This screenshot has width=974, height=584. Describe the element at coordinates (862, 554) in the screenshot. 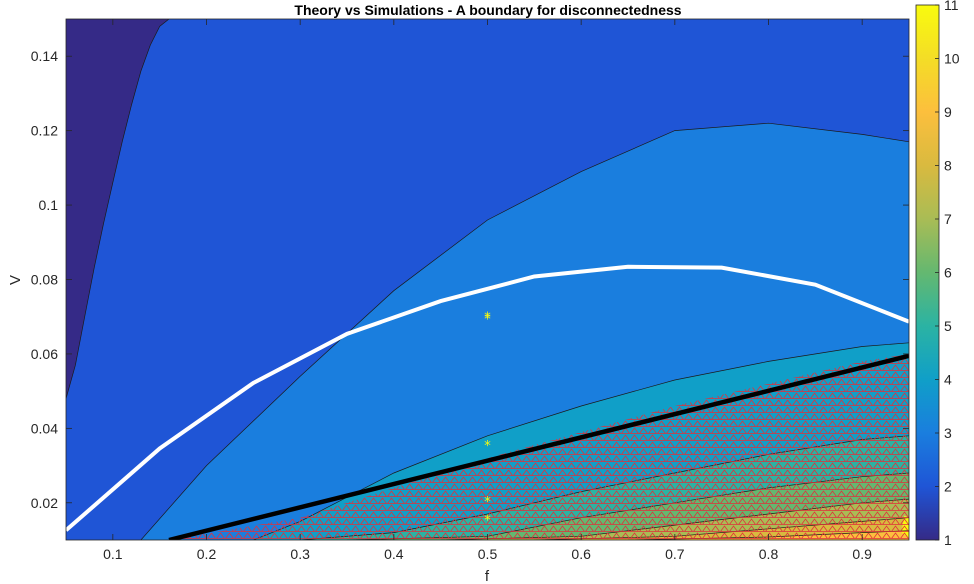

I see `x-tick-label: 0.9` at that location.